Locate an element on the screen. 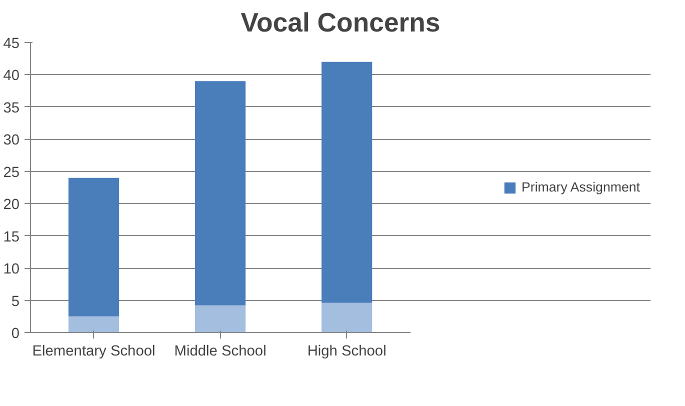 This screenshot has width=685, height=406. x-tick-label: Elementary School is located at coordinates (94, 352).